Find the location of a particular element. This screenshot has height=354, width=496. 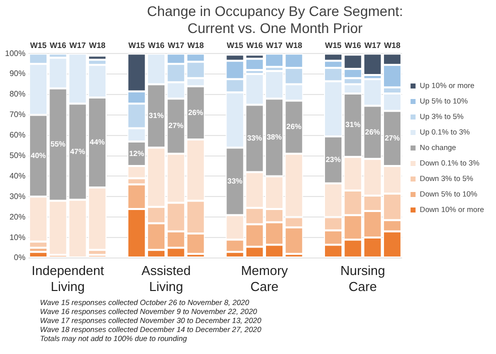

y-tick-label: 0% is located at coordinates (20, 257).